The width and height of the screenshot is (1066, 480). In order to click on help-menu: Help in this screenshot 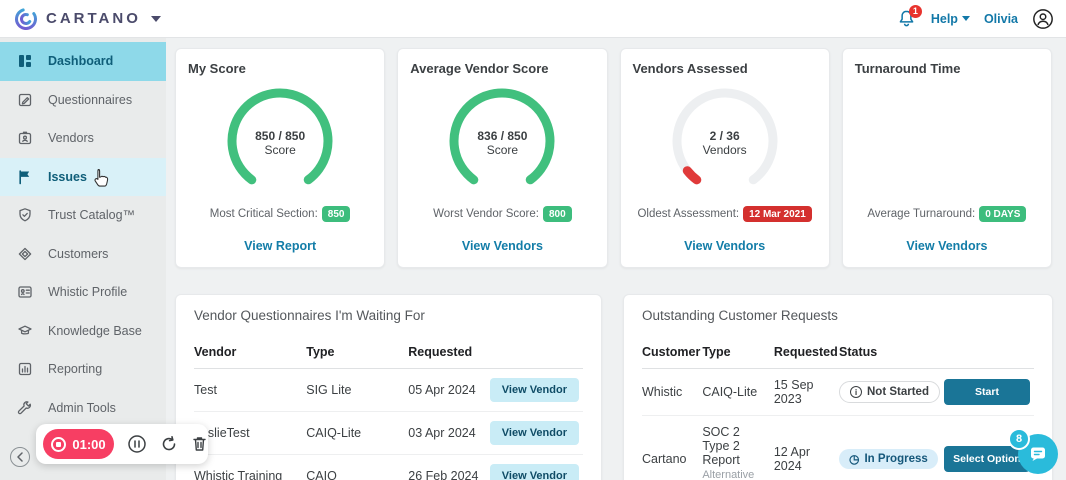, I will do `click(950, 19)`.